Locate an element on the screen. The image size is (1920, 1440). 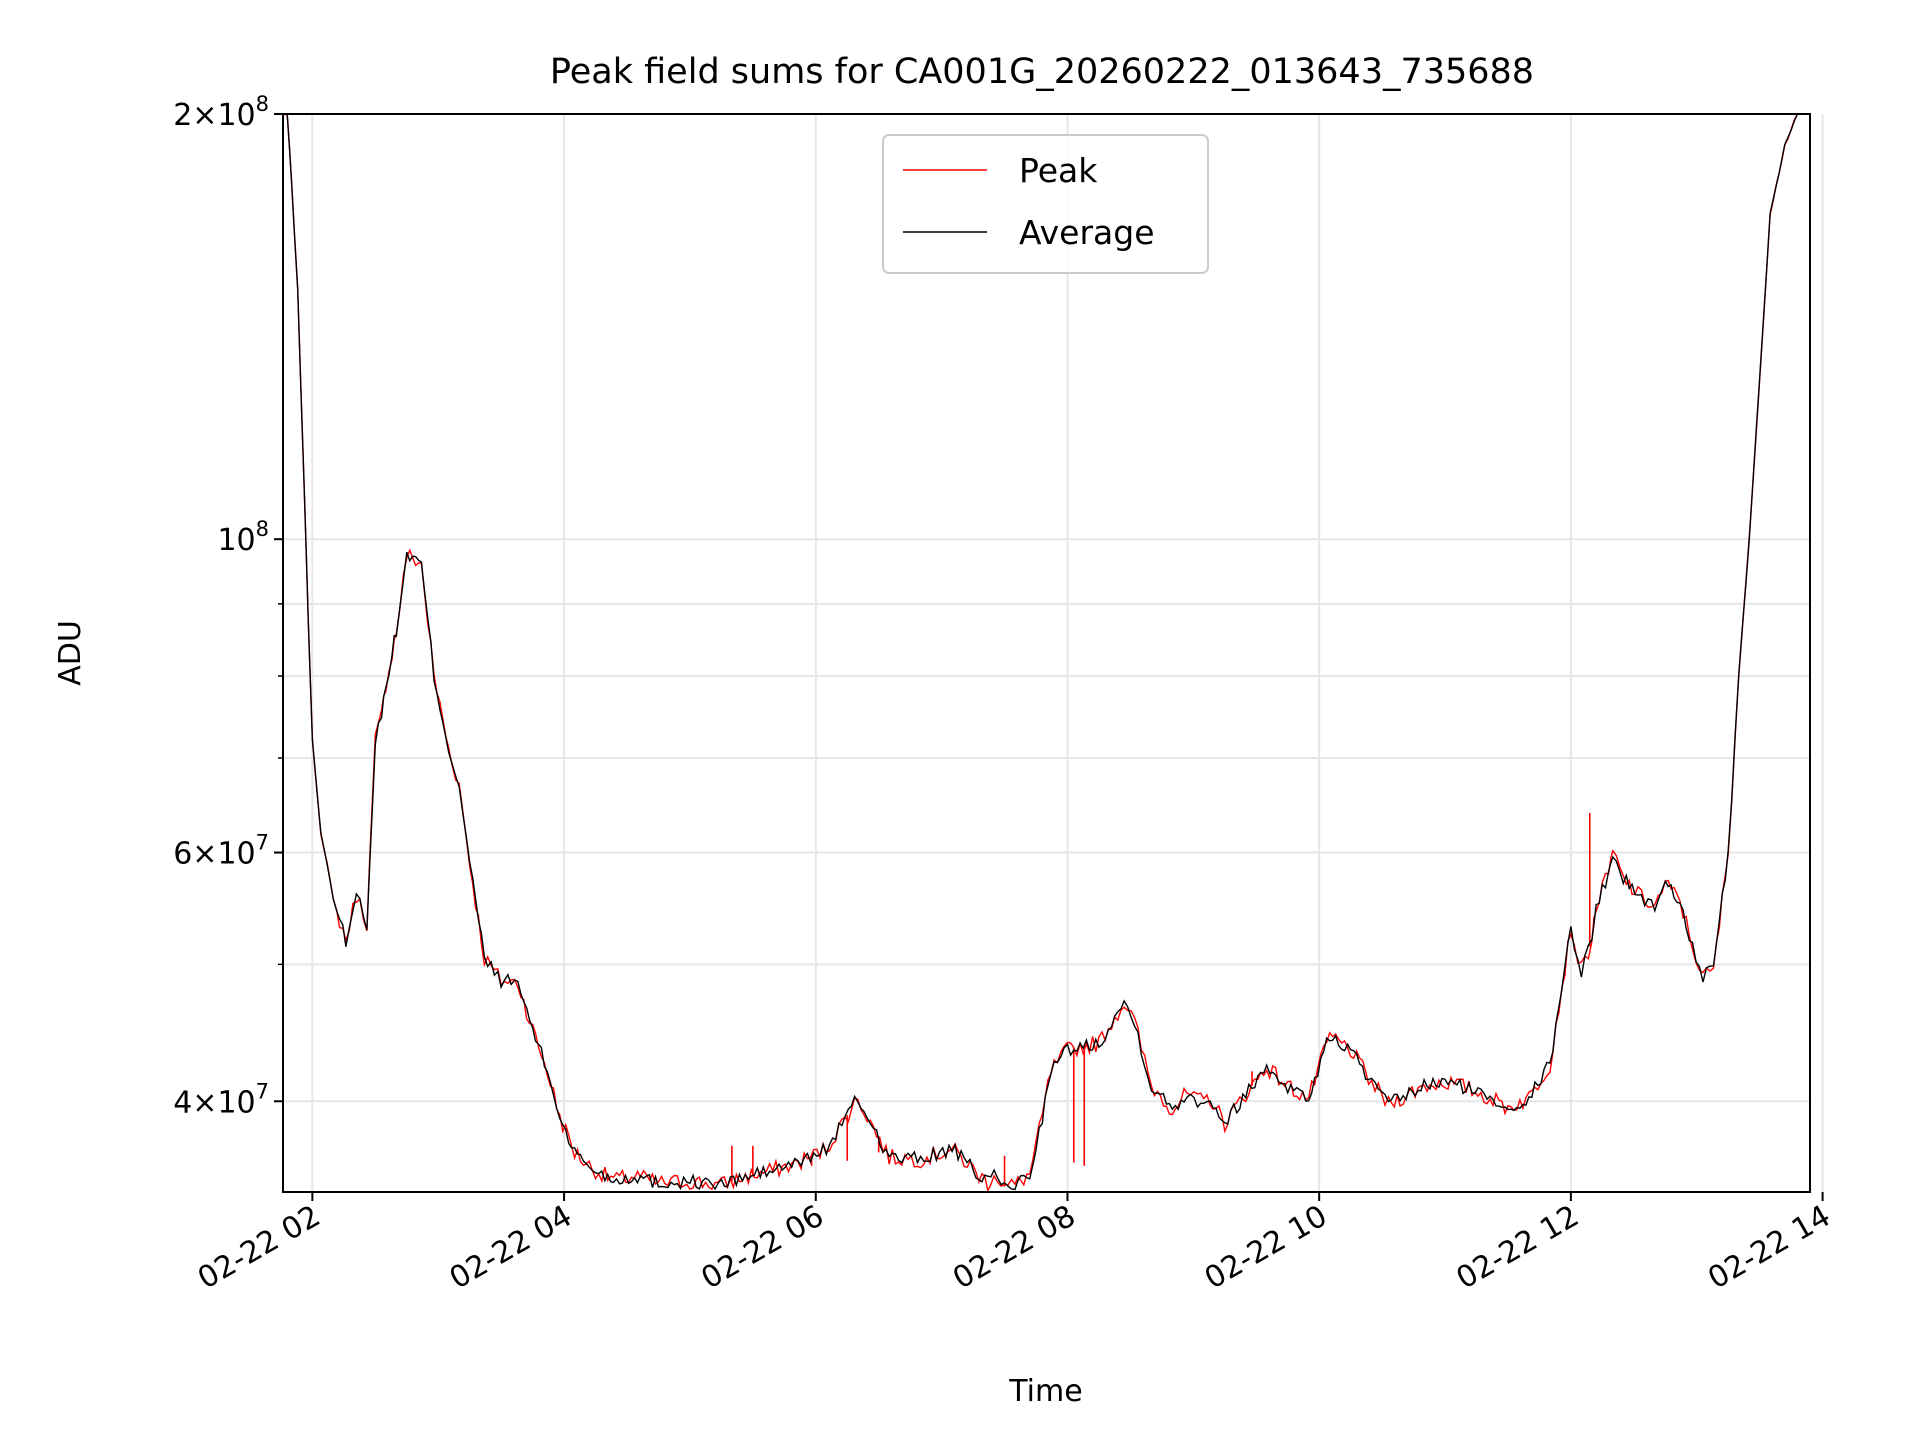
y-tick-label: 4×107 is located at coordinates (221, 1099).